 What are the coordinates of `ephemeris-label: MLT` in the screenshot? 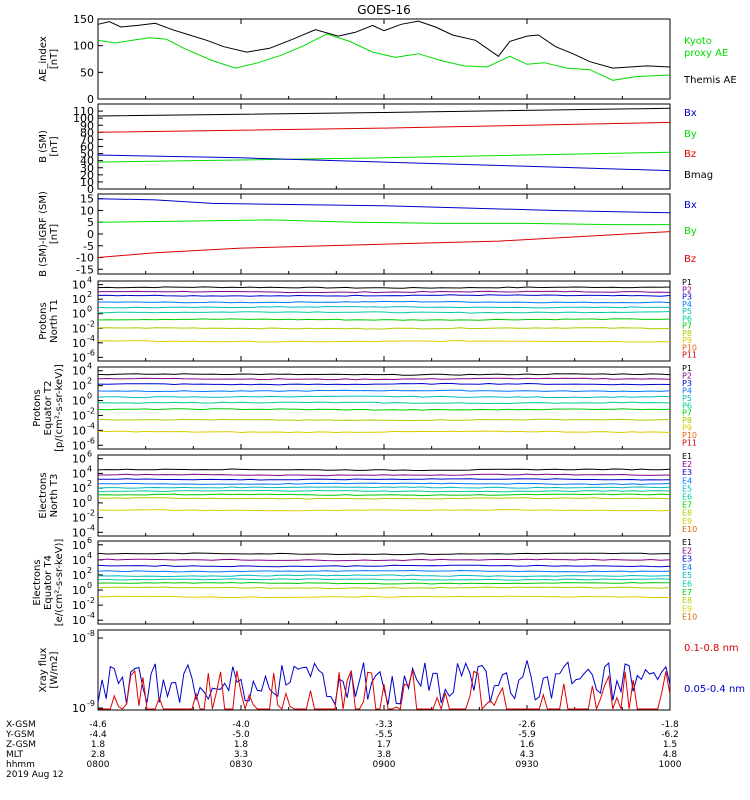 It's located at (15, 755).